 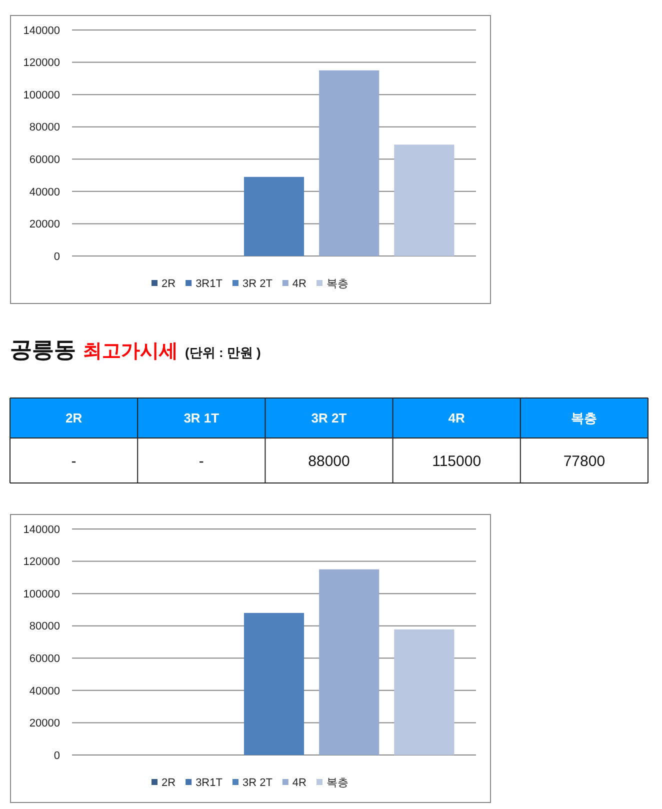 I want to click on category-label: 복층, so click(x=584, y=418).